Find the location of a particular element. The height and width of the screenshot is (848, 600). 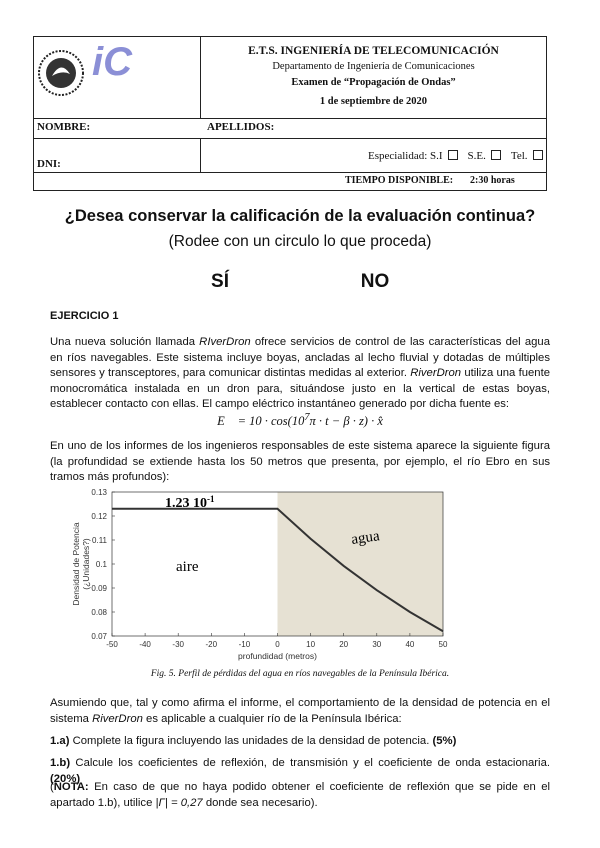

time-row is located at coordinates (290, 181).